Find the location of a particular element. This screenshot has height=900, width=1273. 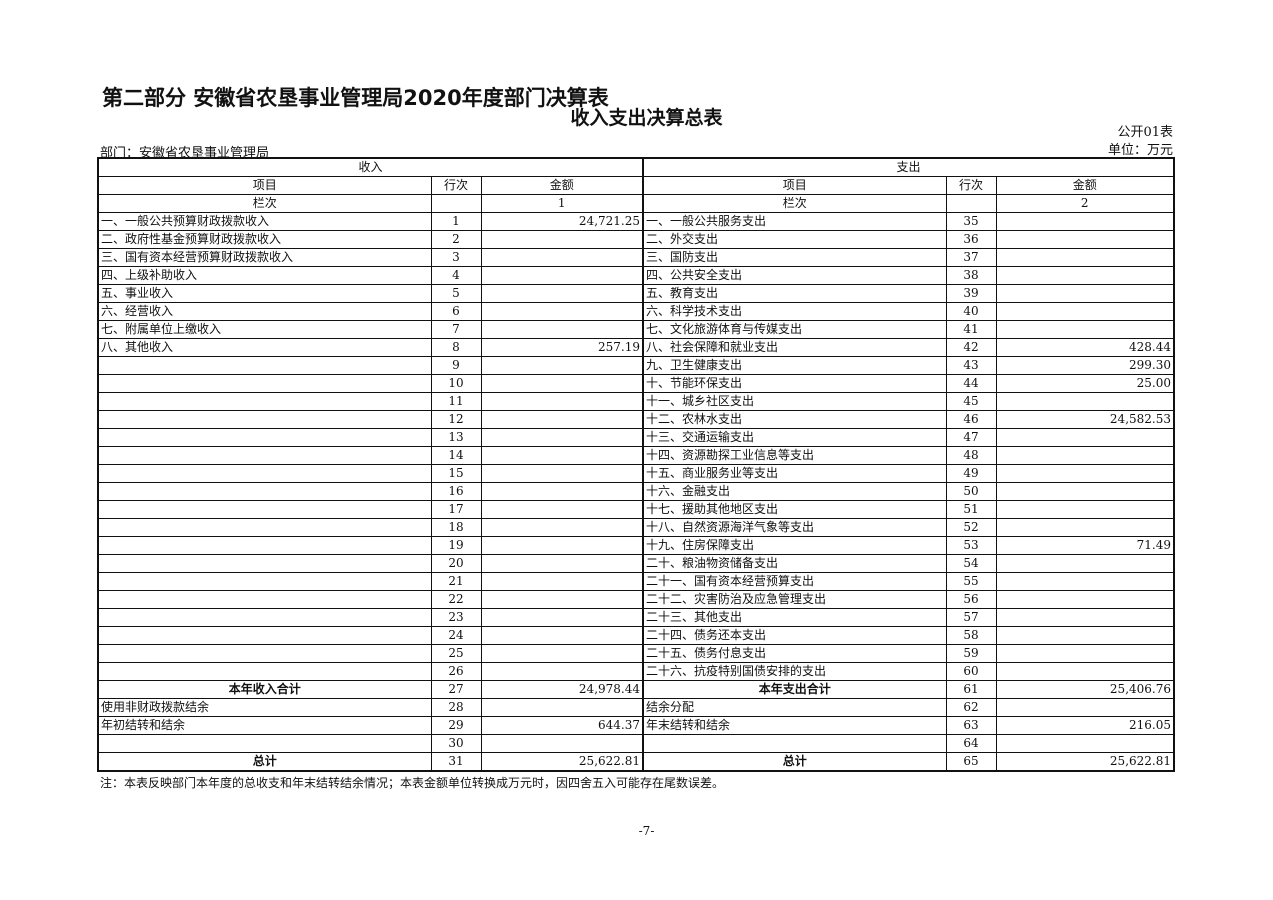

expense-line-cell: 62 is located at coordinates (971, 707).